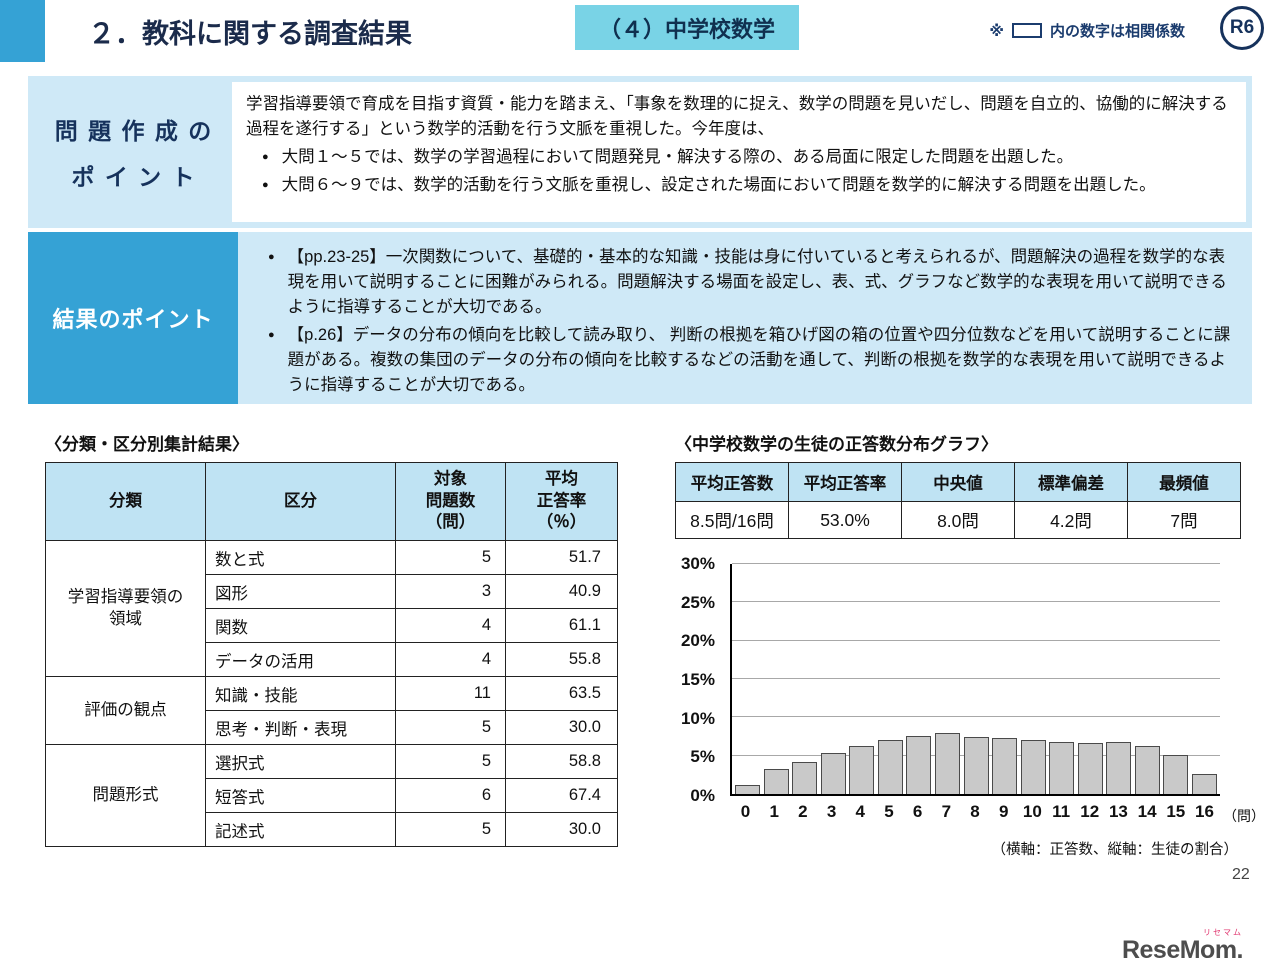  Describe the element at coordinates (1026, 30) in the screenshot. I see `correlation-box-icon` at that location.